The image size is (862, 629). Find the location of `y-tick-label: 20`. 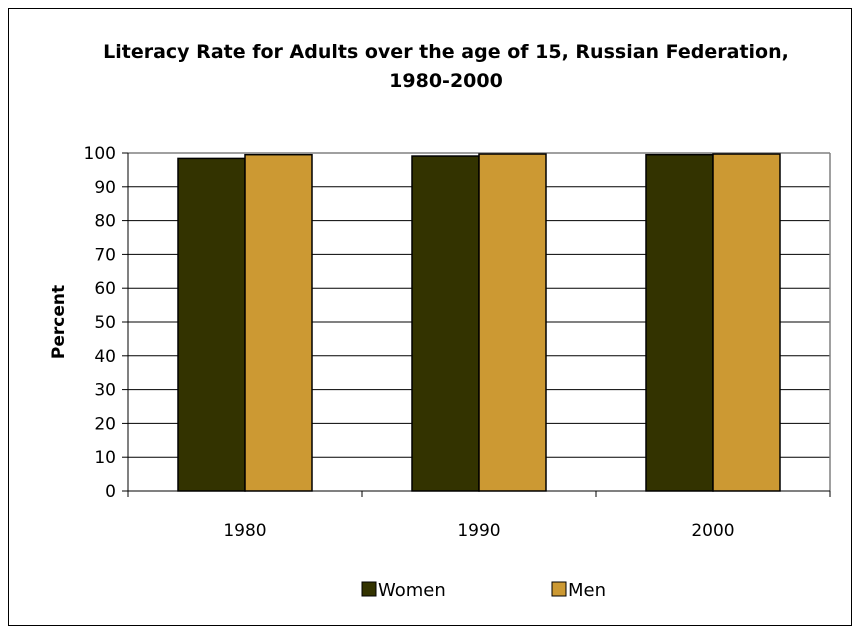

y-tick-label: 20 is located at coordinates (105, 424).